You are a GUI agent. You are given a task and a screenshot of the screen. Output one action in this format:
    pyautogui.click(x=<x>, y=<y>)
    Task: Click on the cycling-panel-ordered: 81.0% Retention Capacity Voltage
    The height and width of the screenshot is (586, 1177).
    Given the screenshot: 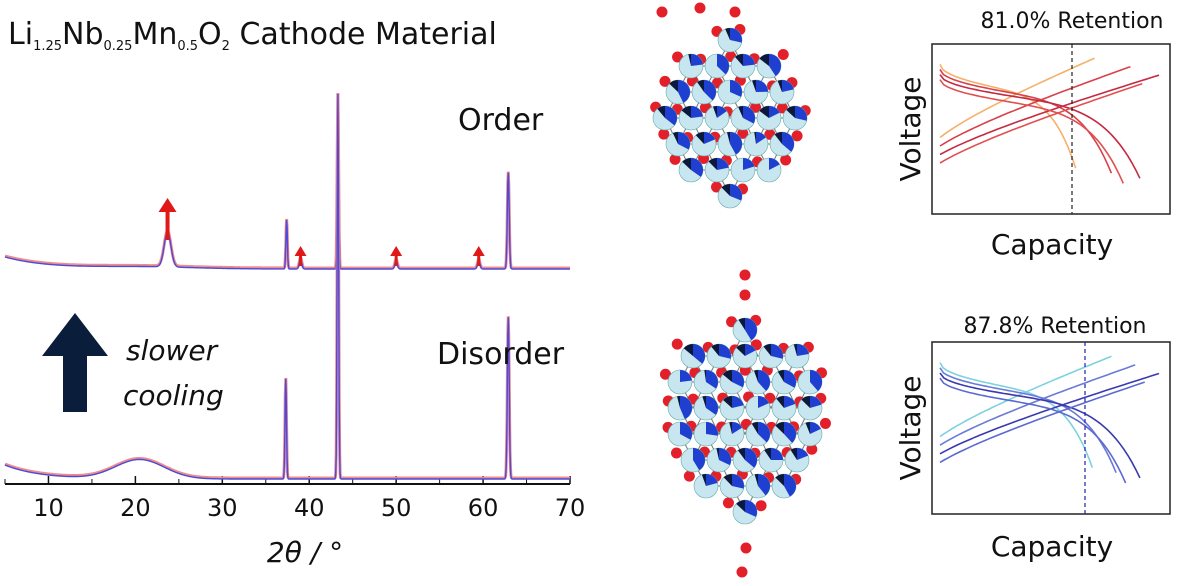 What is the action you would take?
    pyautogui.click(x=1032, y=135)
    